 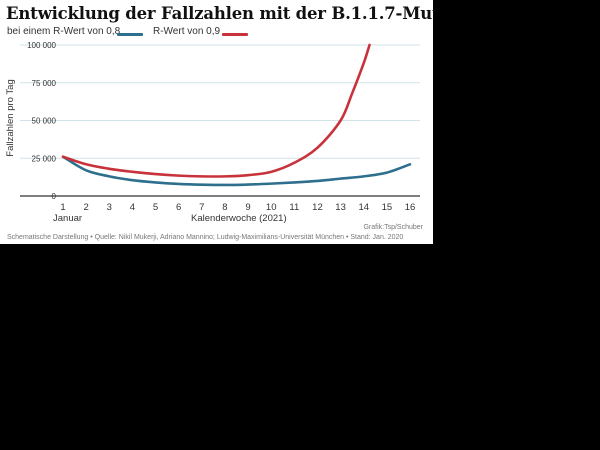 What do you see at coordinates (41, 45) in the screenshot?
I see `y-tick-label: 100 000` at bounding box center [41, 45].